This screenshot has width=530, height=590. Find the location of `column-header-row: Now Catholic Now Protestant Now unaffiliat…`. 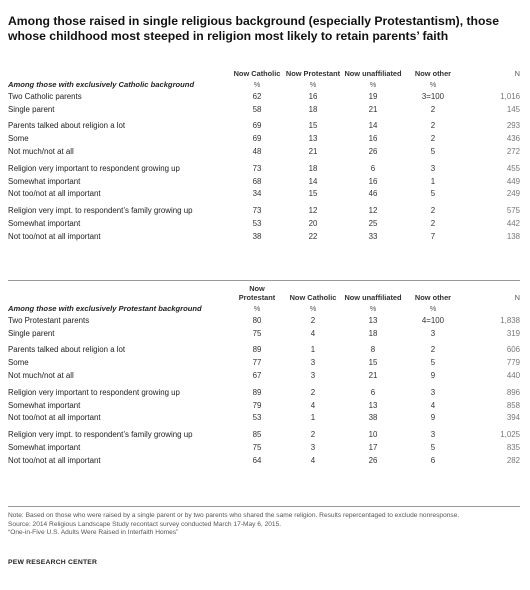

column-header-row: Now Catholic Now Protestant Now unaffiliat… is located at coordinates (264, 68).